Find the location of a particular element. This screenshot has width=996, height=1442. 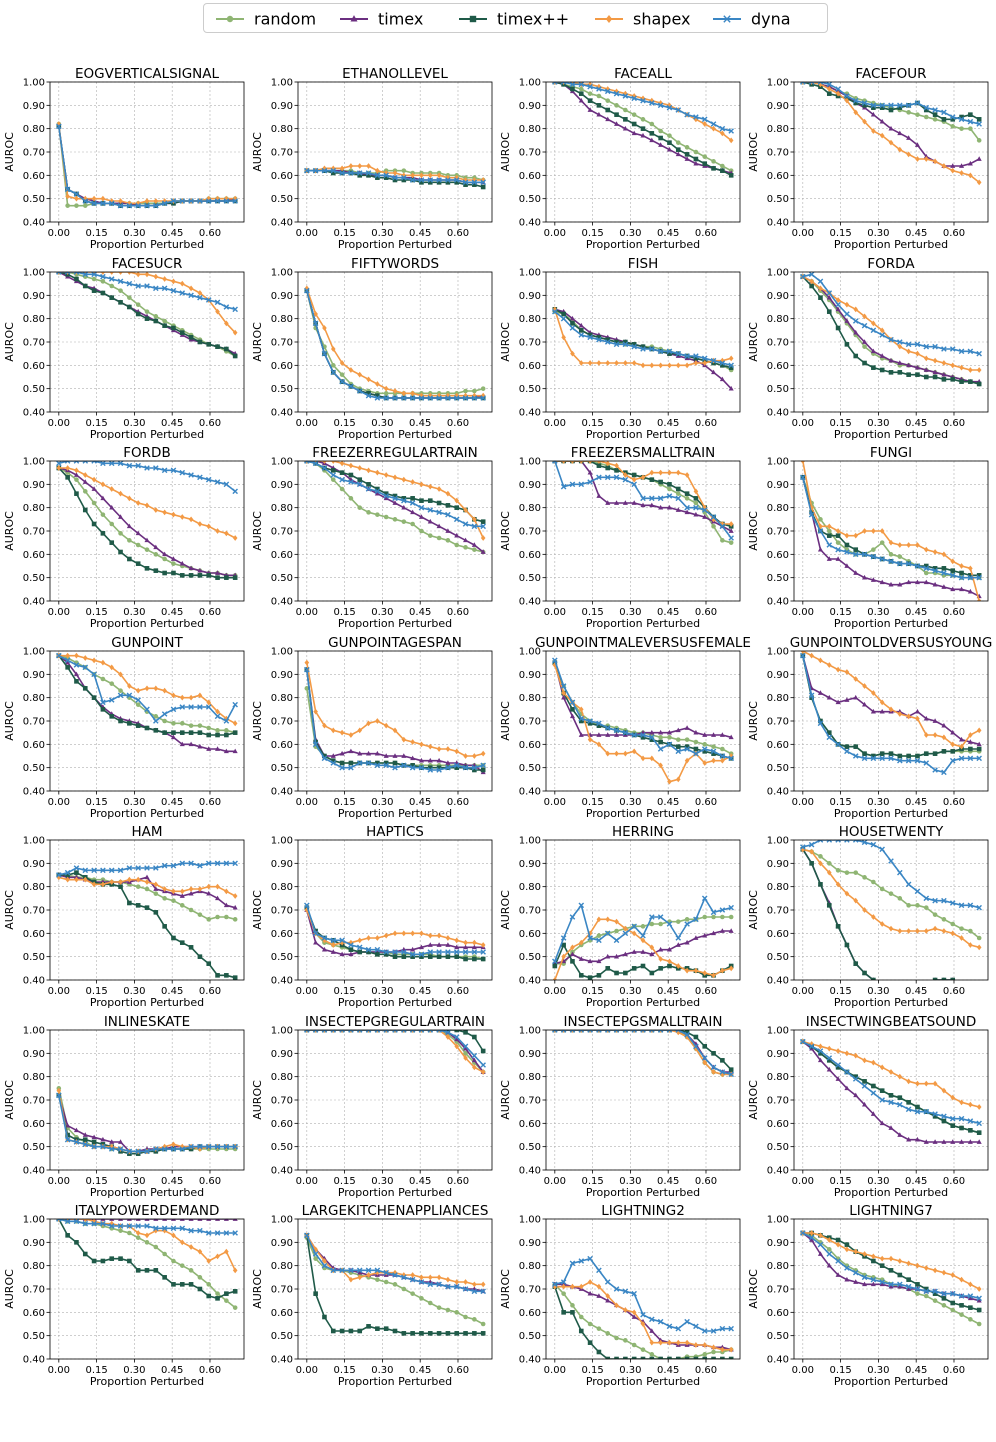

panel-title: INSECTWINGBEATSOUND is located at coordinates (891, 1022).